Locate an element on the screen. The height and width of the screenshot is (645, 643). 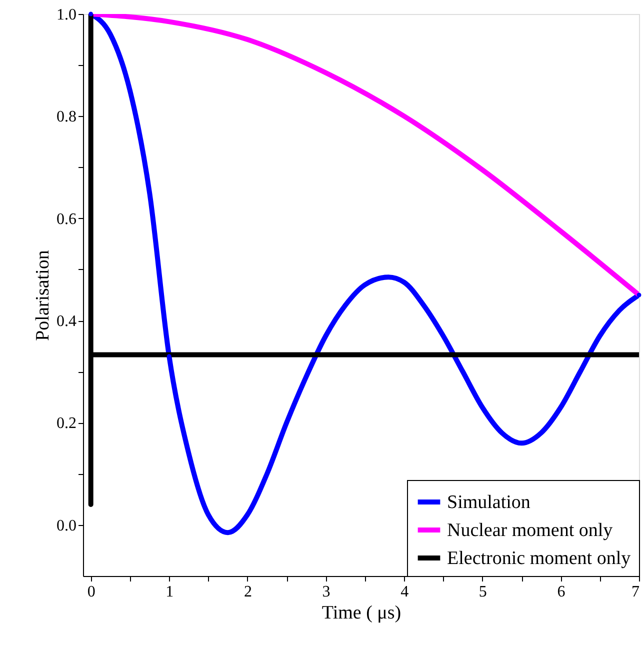
x-tick-label: 2 is located at coordinates (248, 592).